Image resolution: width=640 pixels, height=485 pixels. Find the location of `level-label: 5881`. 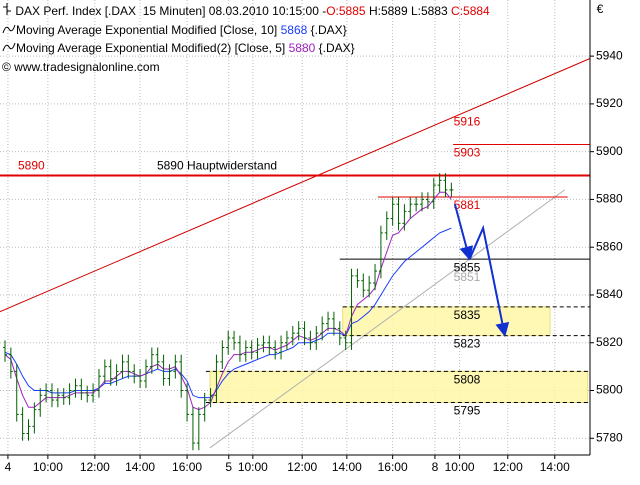

level-label: 5881 is located at coordinates (467, 205).